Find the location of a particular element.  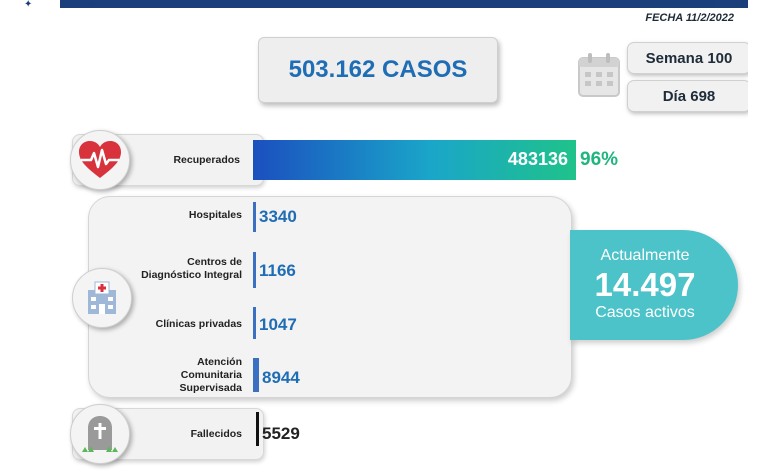

community-care-label-line: Supervisada is located at coordinates (210, 388).